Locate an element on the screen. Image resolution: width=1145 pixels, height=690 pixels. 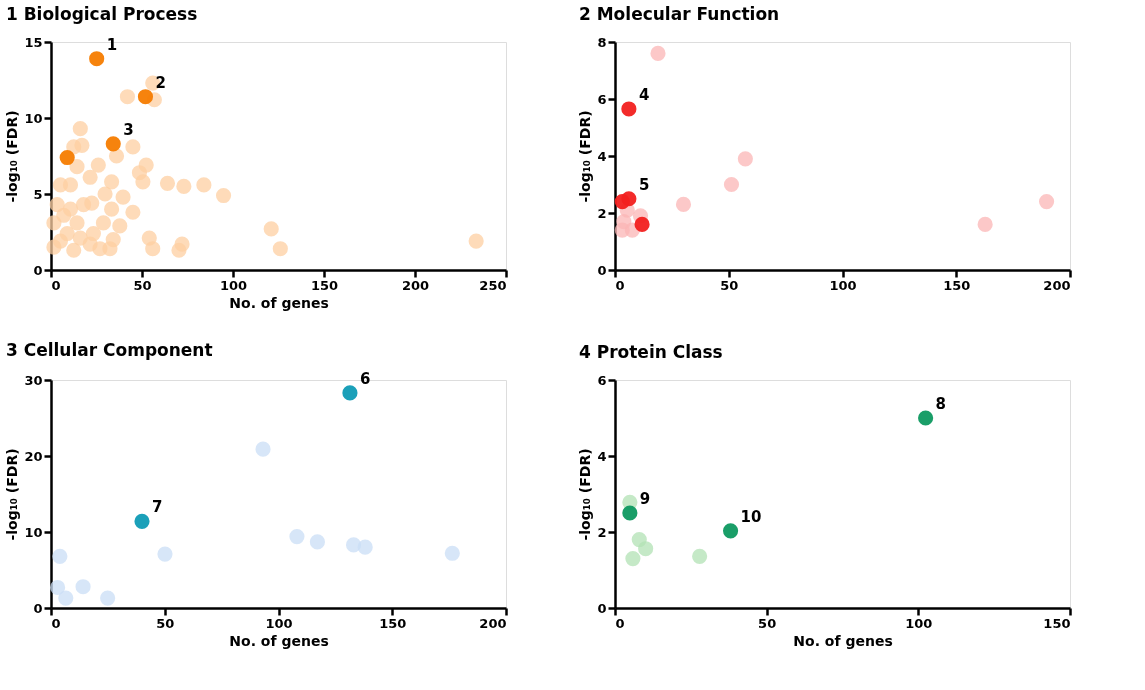
annotation: 1 is located at coordinates (112, 44).